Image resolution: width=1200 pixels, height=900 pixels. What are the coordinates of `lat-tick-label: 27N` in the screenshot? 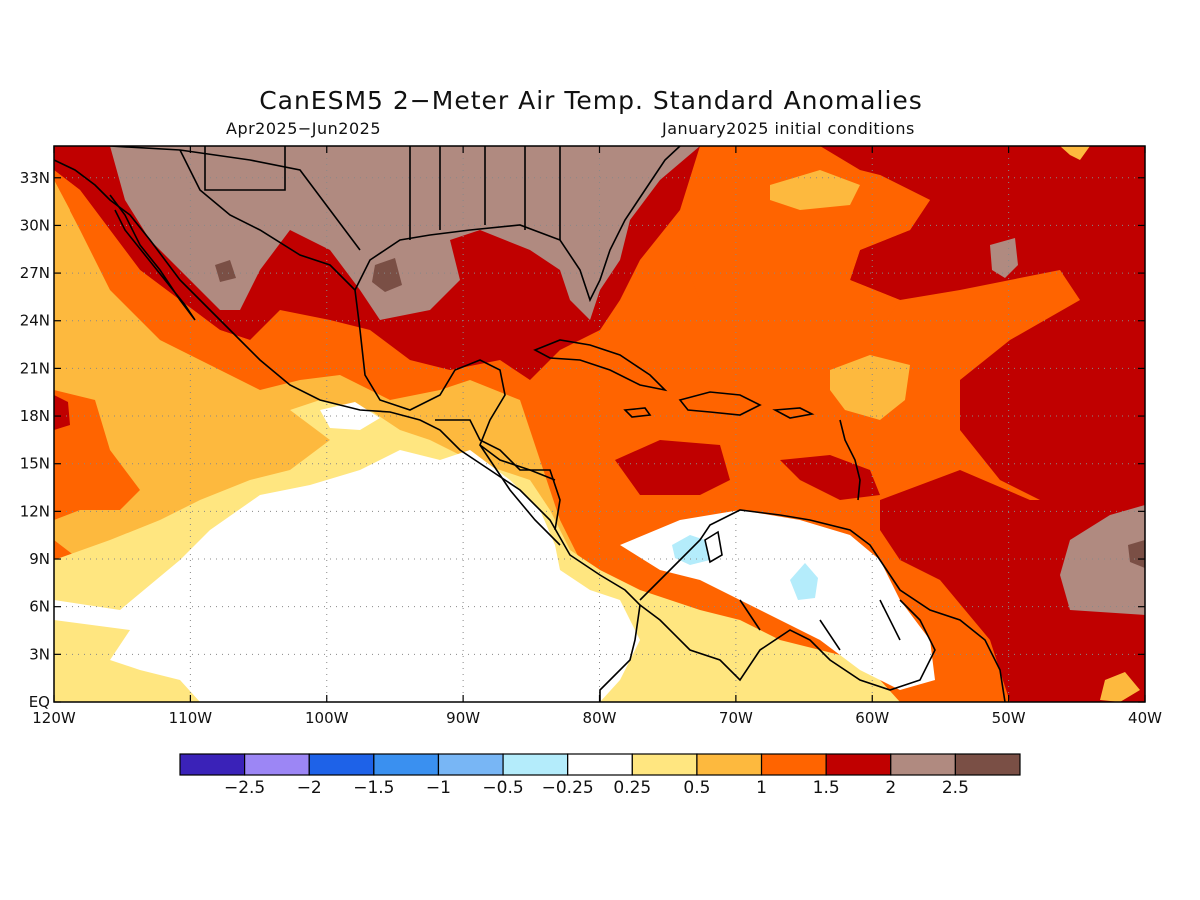 It's located at (35, 273).